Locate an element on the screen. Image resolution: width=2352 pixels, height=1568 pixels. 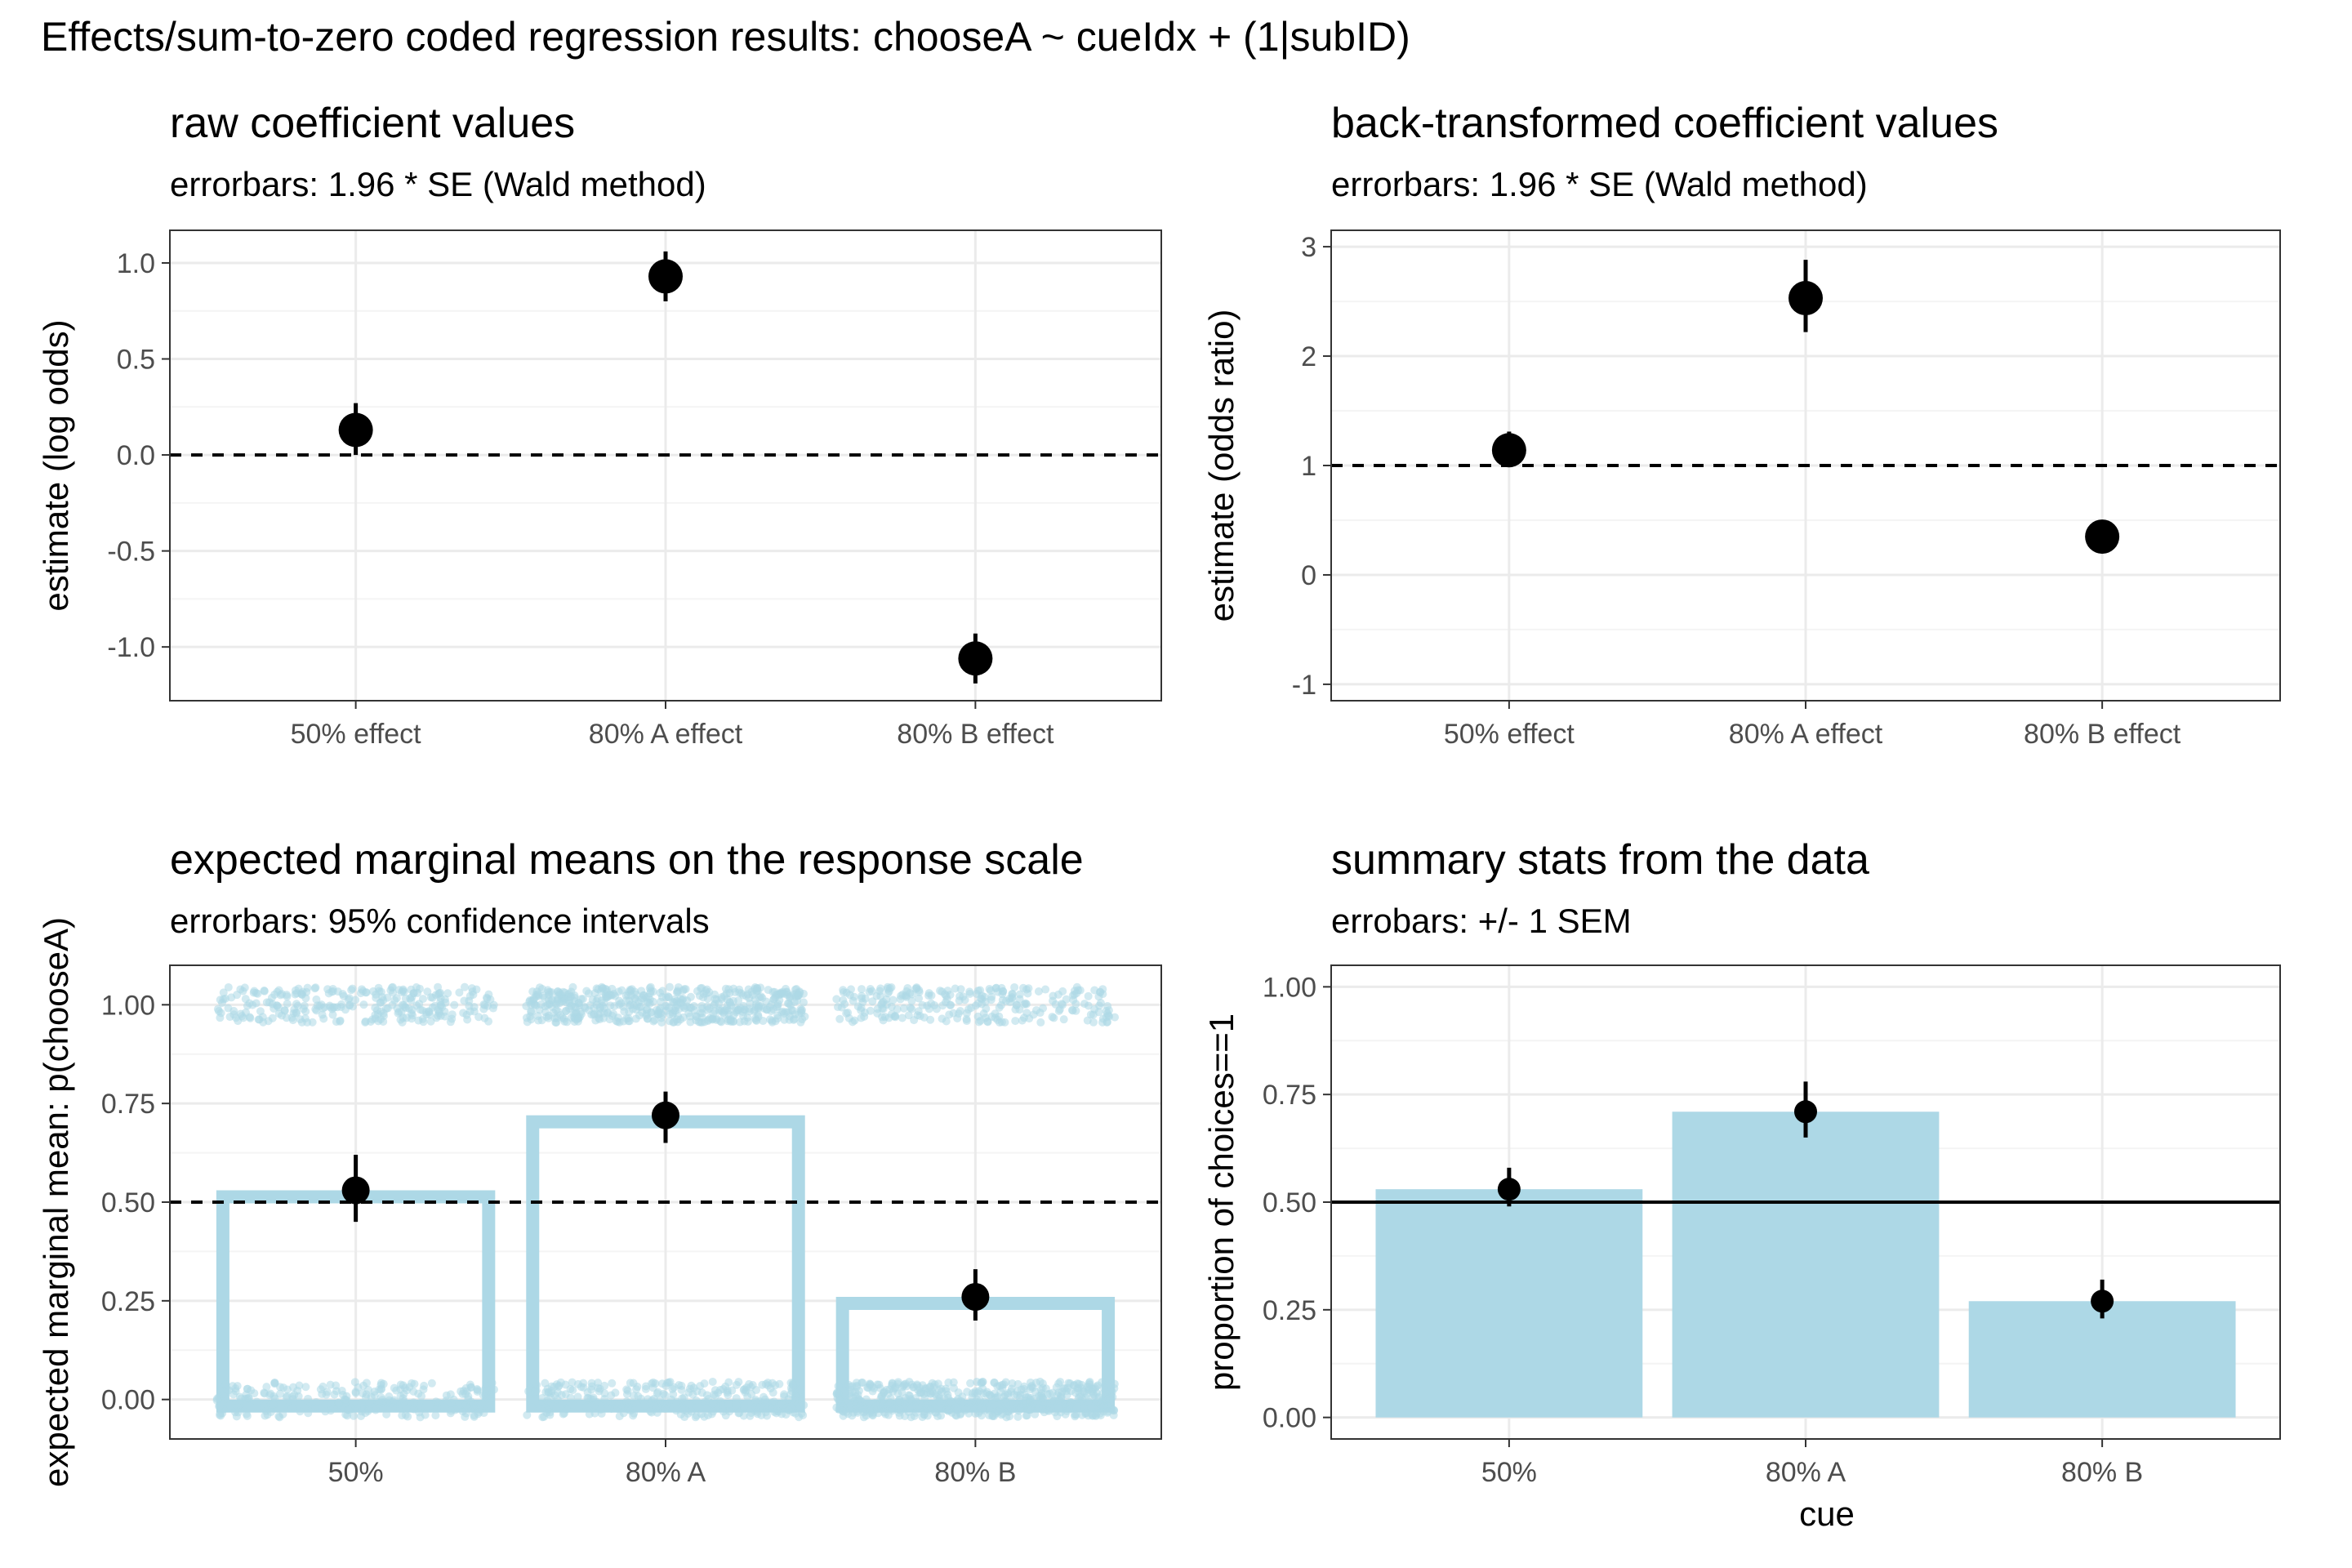
y-tick-label: 0 is located at coordinates (1308, 575).